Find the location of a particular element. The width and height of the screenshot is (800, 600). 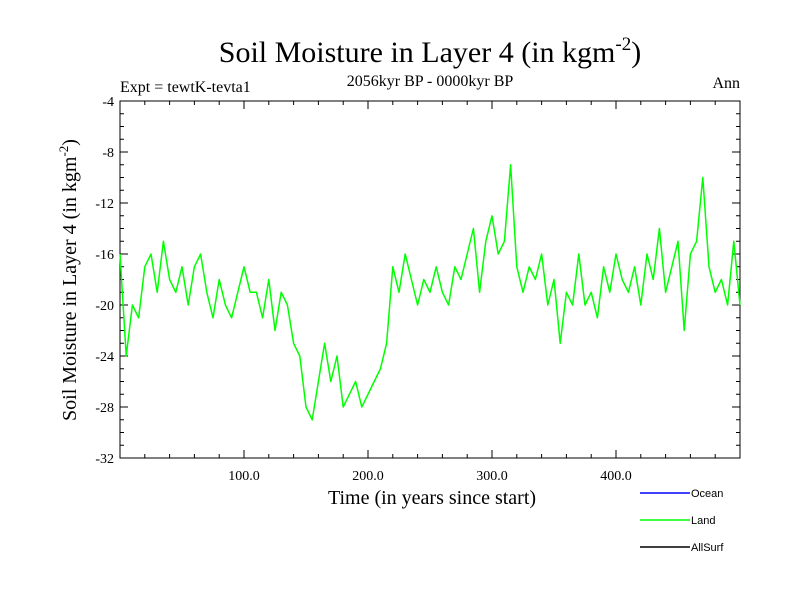

y-axis-label: Soil Moisture in Layer 4 (in kgm-2) is located at coordinates (68, 280).